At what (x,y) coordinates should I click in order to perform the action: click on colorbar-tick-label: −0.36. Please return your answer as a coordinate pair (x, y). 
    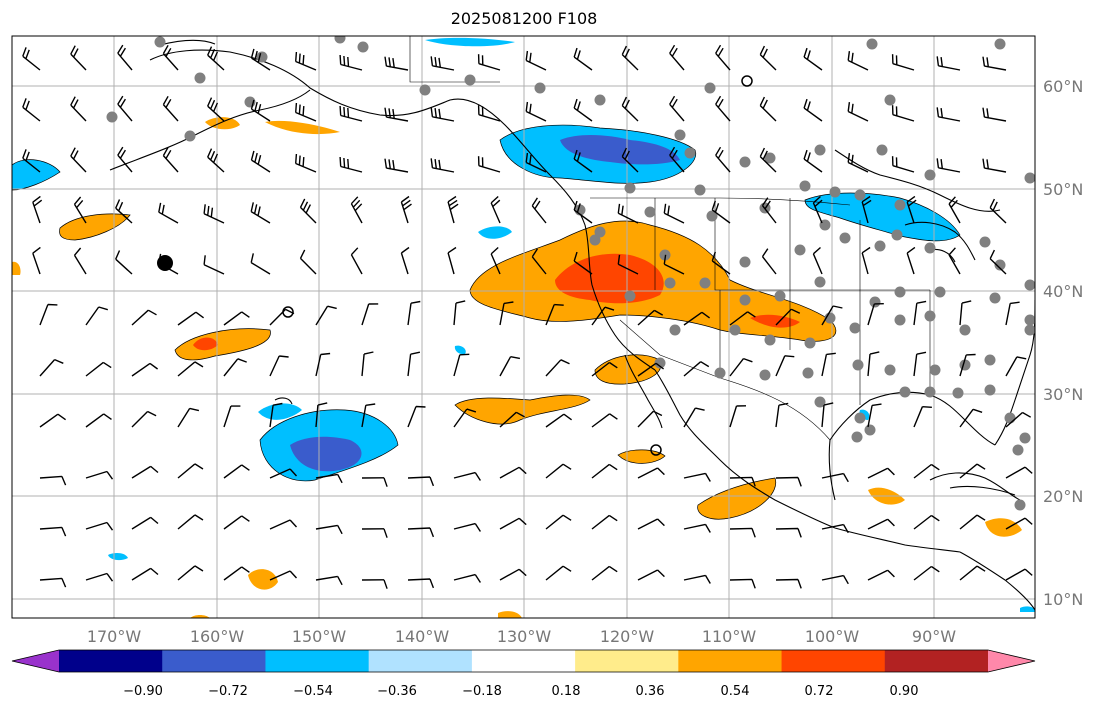
    Looking at the image, I should click on (397, 691).